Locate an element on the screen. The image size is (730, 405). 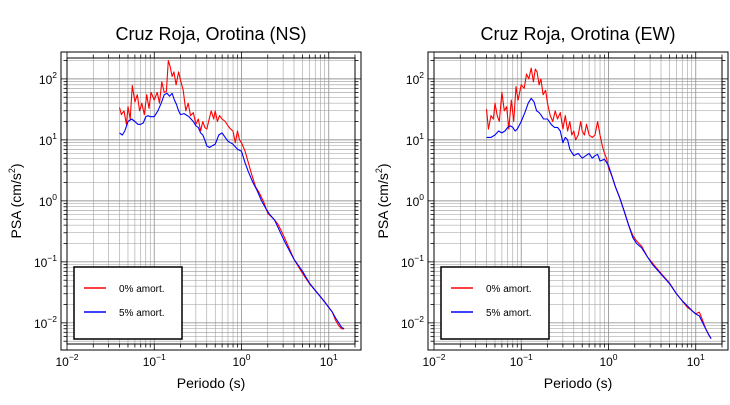
chart-title: Cruz Roja, Orotina (NS) is located at coordinates (210, 34).